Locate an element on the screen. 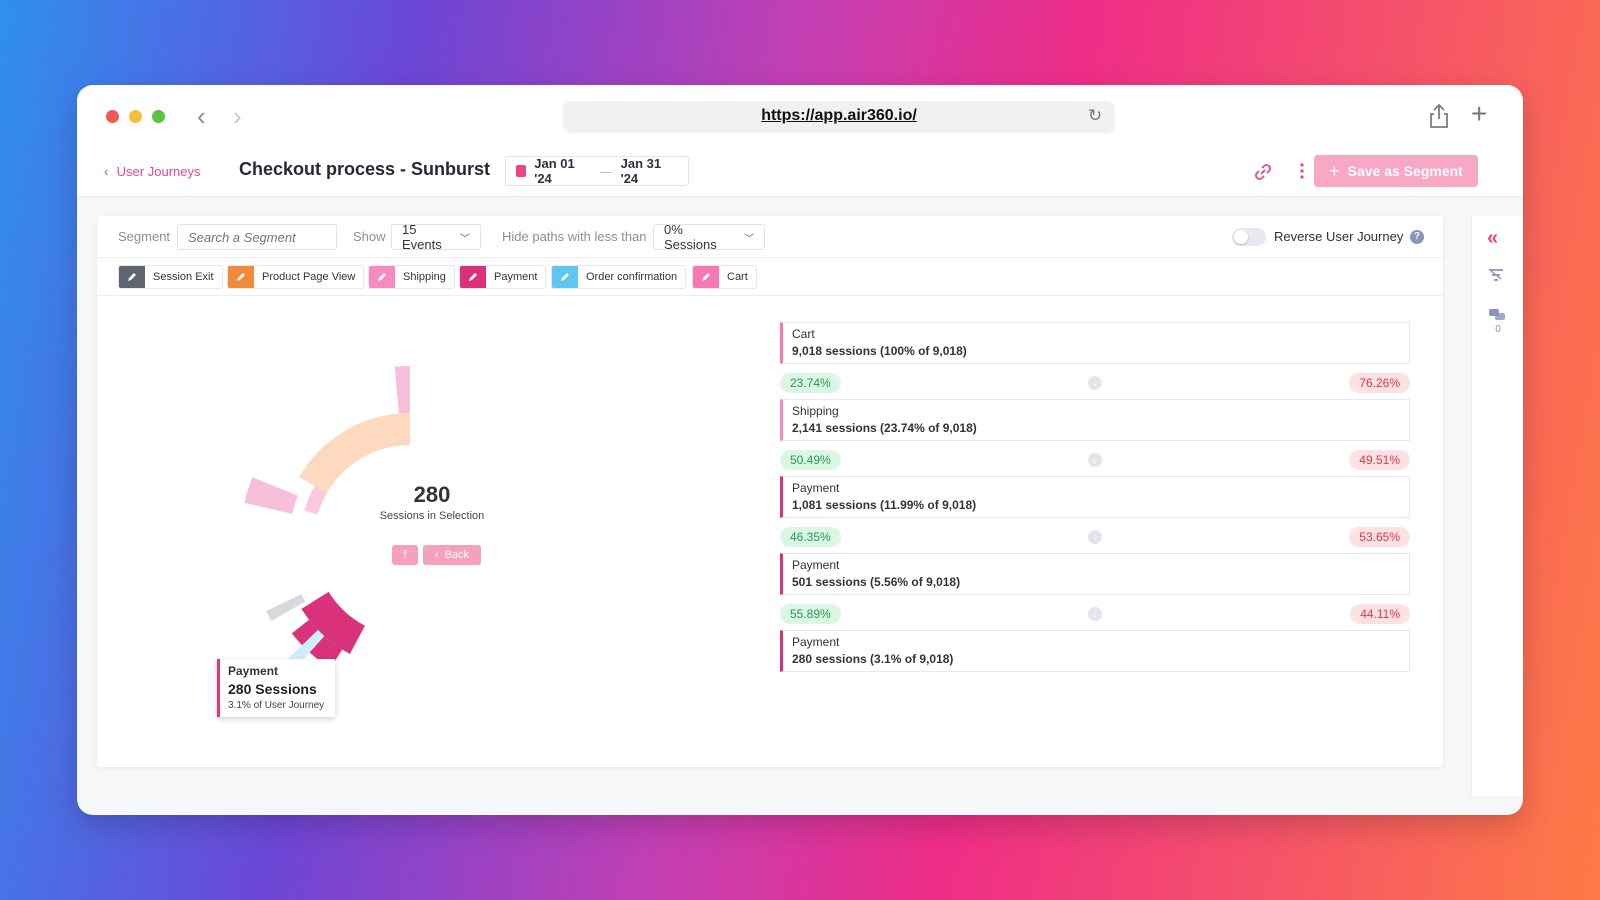 The height and width of the screenshot is (900, 1600). date-to: Jan 31 '24 is located at coordinates (641, 171).